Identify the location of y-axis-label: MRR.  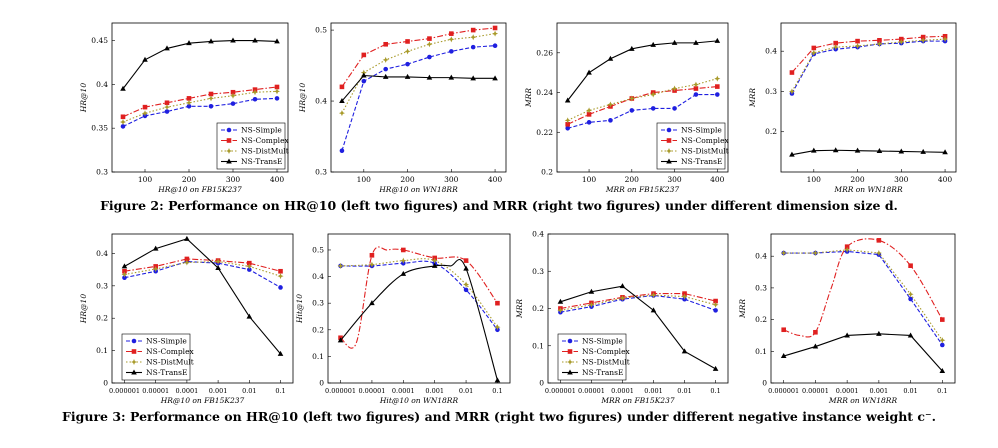
(519, 309).